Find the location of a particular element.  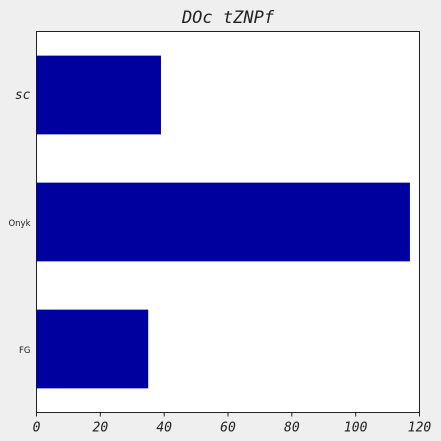

x-tick-label: 100 is located at coordinates (356, 428).